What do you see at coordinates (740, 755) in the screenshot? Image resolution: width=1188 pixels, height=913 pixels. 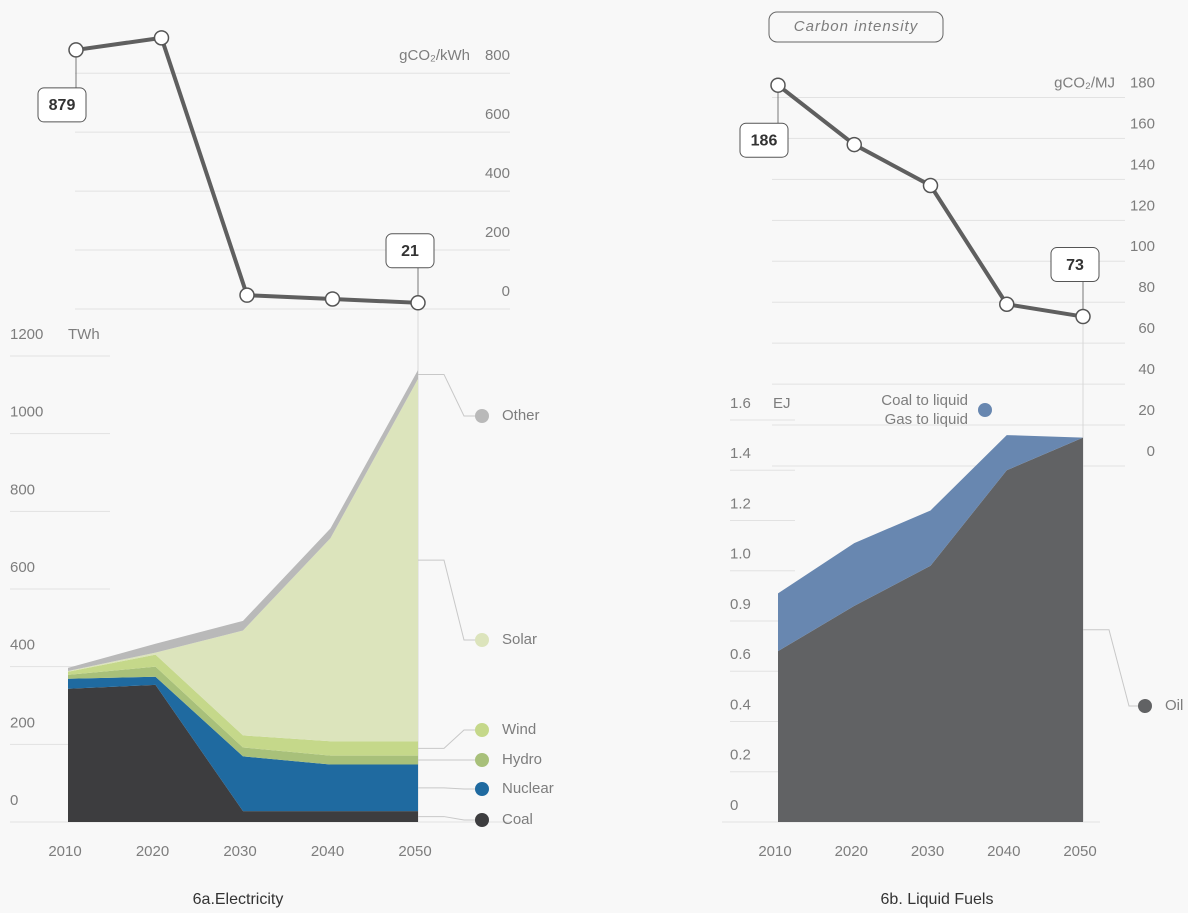 I see `y-tick-label: 0.2` at bounding box center [740, 755].